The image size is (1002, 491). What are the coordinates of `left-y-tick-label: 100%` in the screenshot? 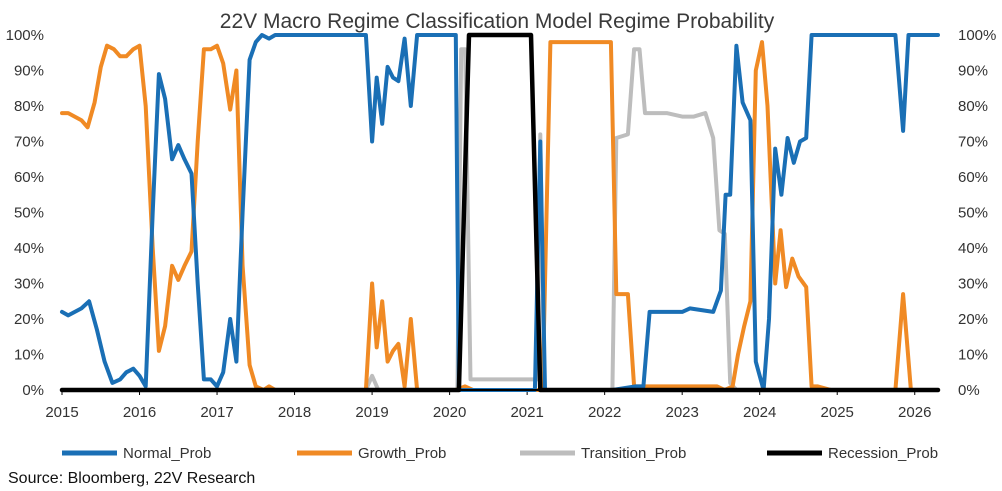 It's located at (25, 35).